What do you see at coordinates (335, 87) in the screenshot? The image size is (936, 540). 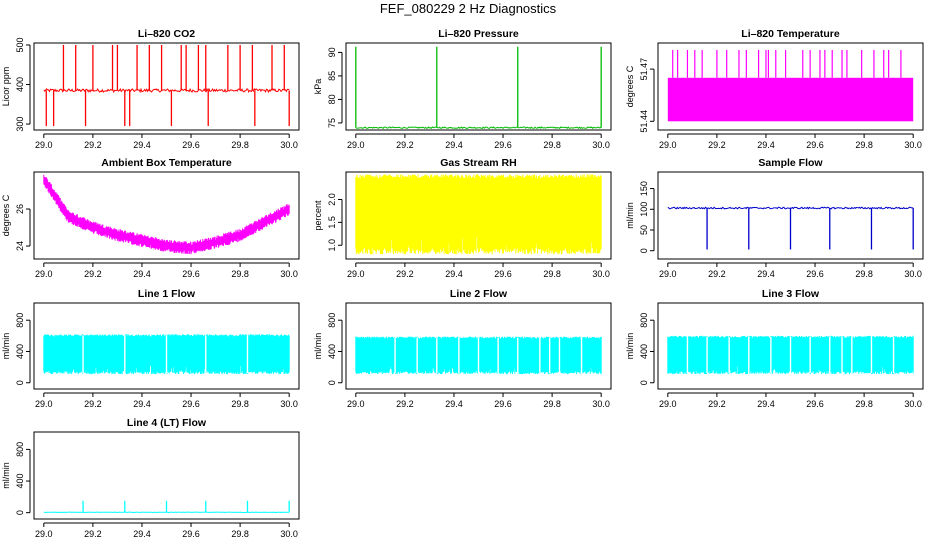 I see `y-axis: 75 80 85 90` at bounding box center [335, 87].